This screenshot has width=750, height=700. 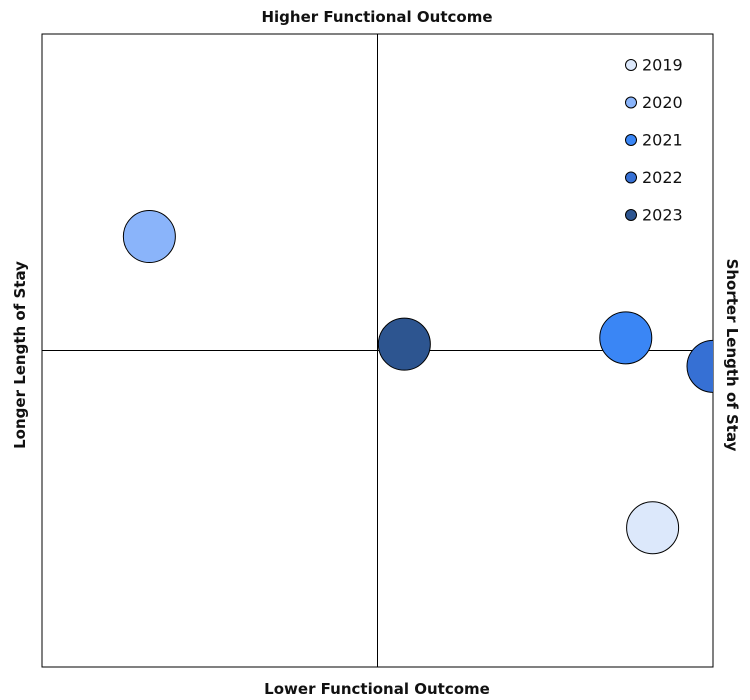 What do you see at coordinates (631, 215) in the screenshot?
I see `legend-marker-2023` at bounding box center [631, 215].